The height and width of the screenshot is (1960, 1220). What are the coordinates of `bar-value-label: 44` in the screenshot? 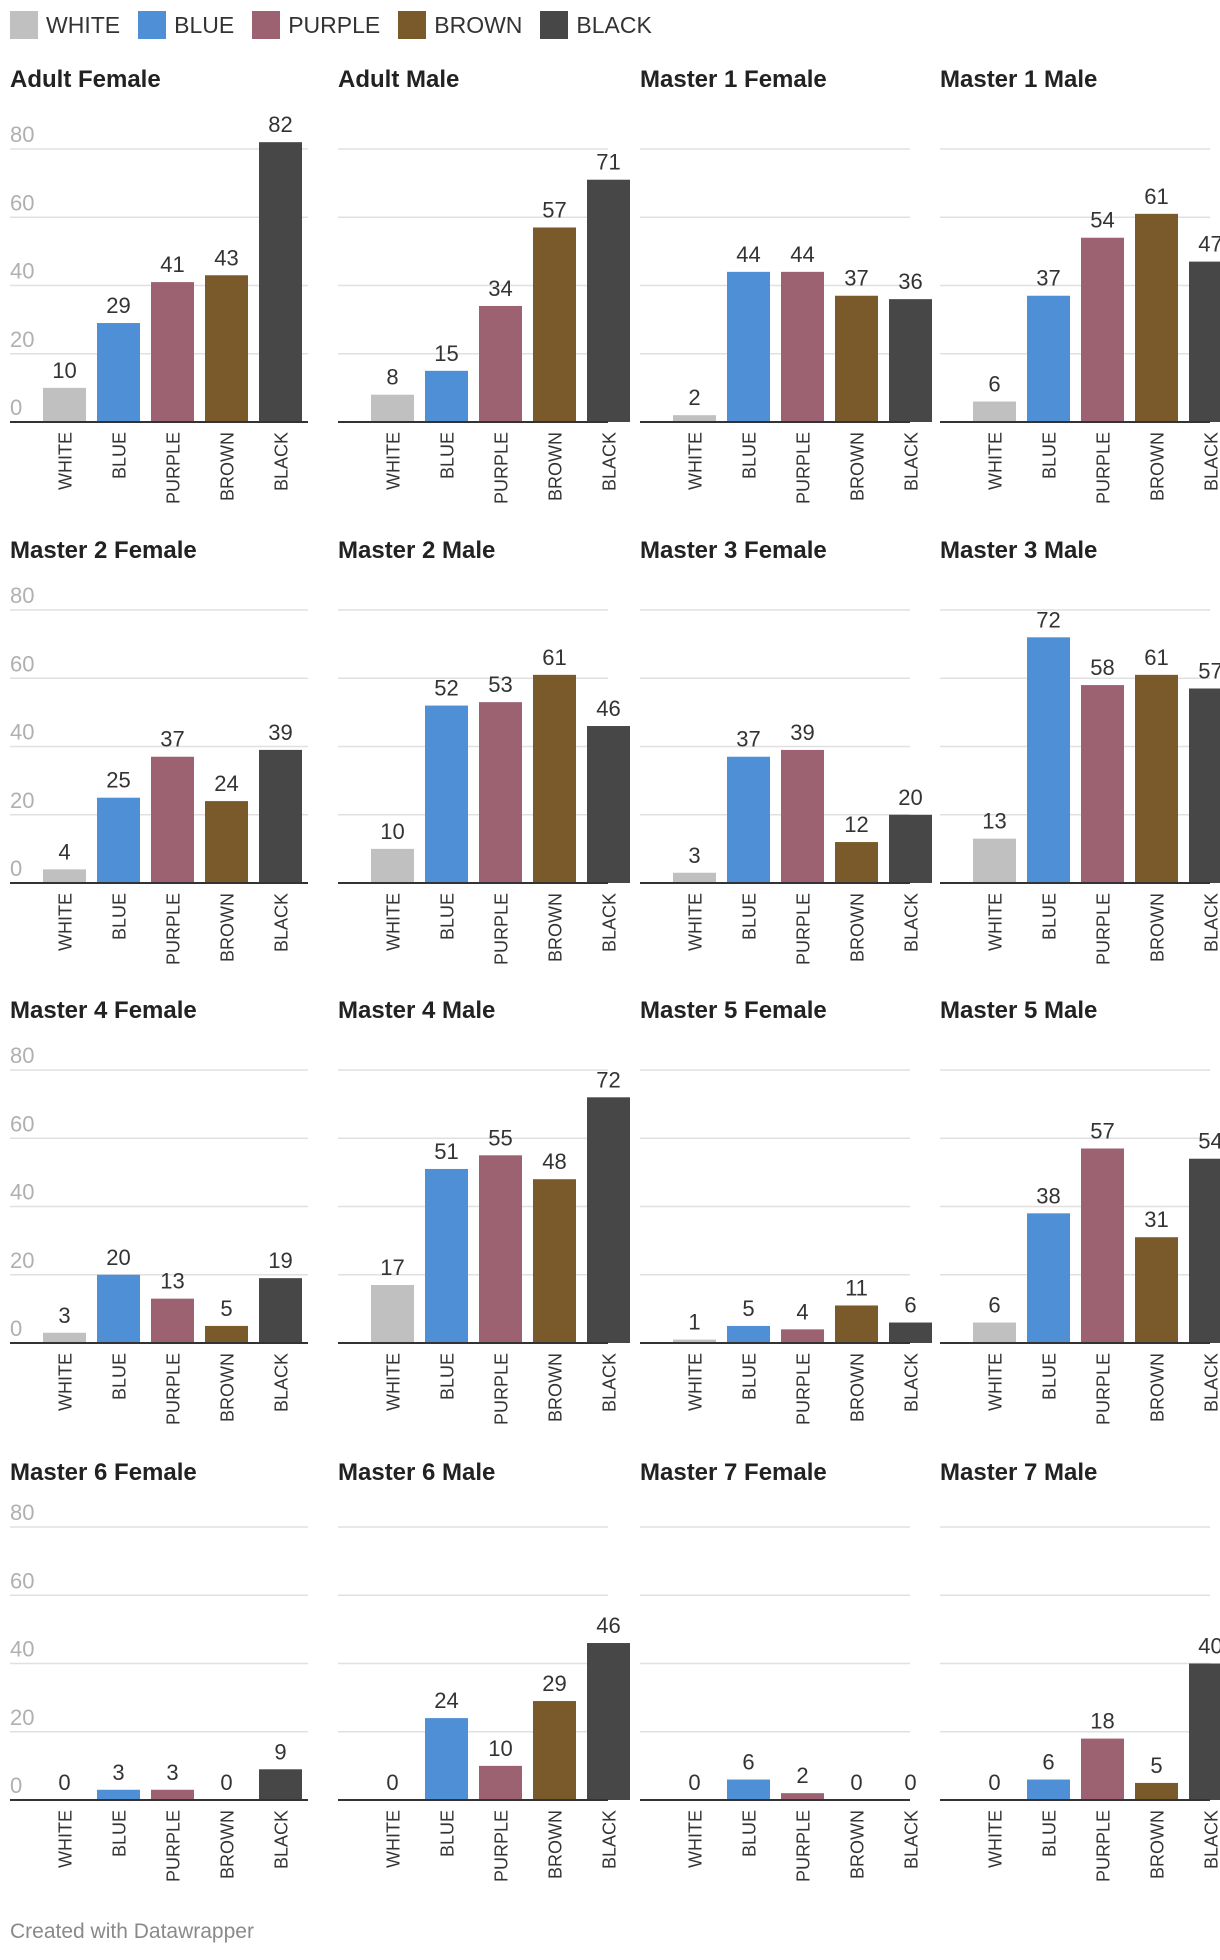 It's located at (802, 254).